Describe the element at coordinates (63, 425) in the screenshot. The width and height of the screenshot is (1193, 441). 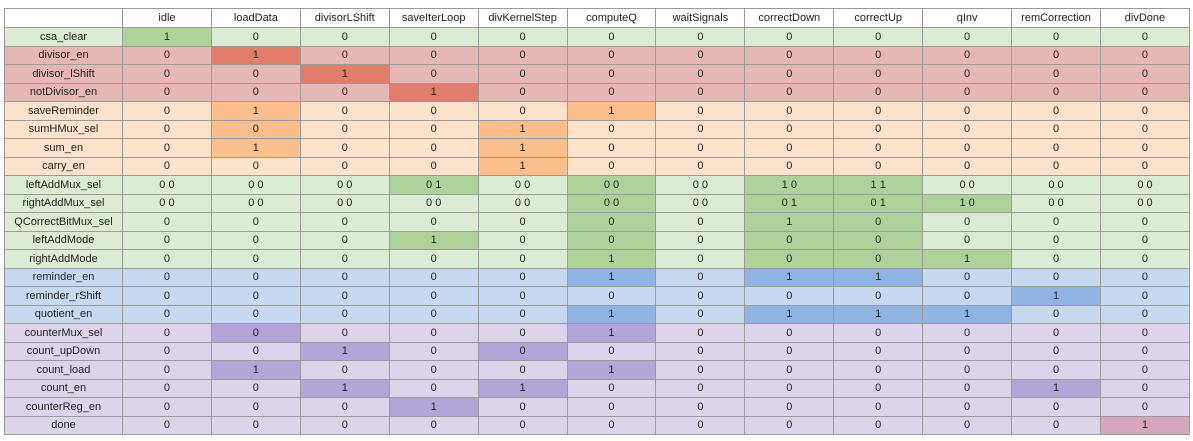
I see `signal-name: done` at that location.